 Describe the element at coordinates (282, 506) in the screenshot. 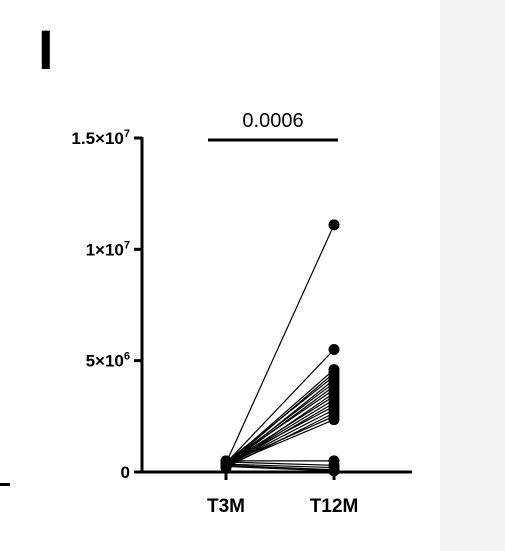

I see `x-category-labels: T3M T12M` at that location.